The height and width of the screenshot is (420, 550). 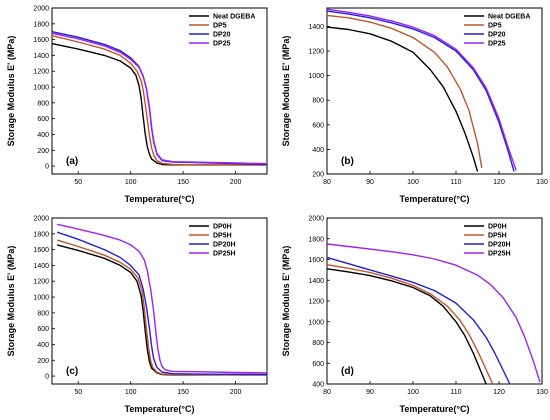 What do you see at coordinates (370, 392) in the screenshot?
I see `x-tick-label: 90` at bounding box center [370, 392].